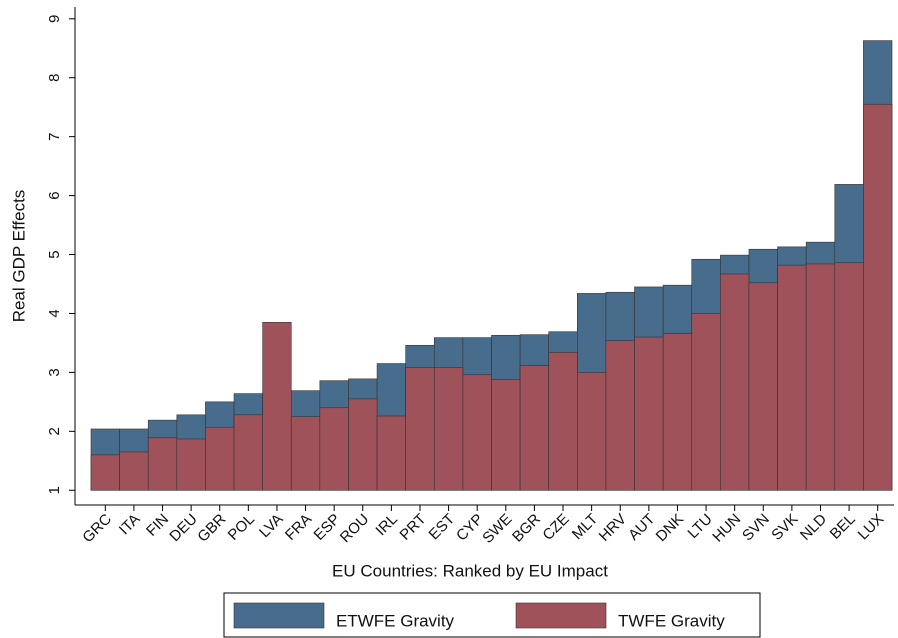  What do you see at coordinates (355, 529) in the screenshot?
I see `x-tick-label: ROU` at bounding box center [355, 529].